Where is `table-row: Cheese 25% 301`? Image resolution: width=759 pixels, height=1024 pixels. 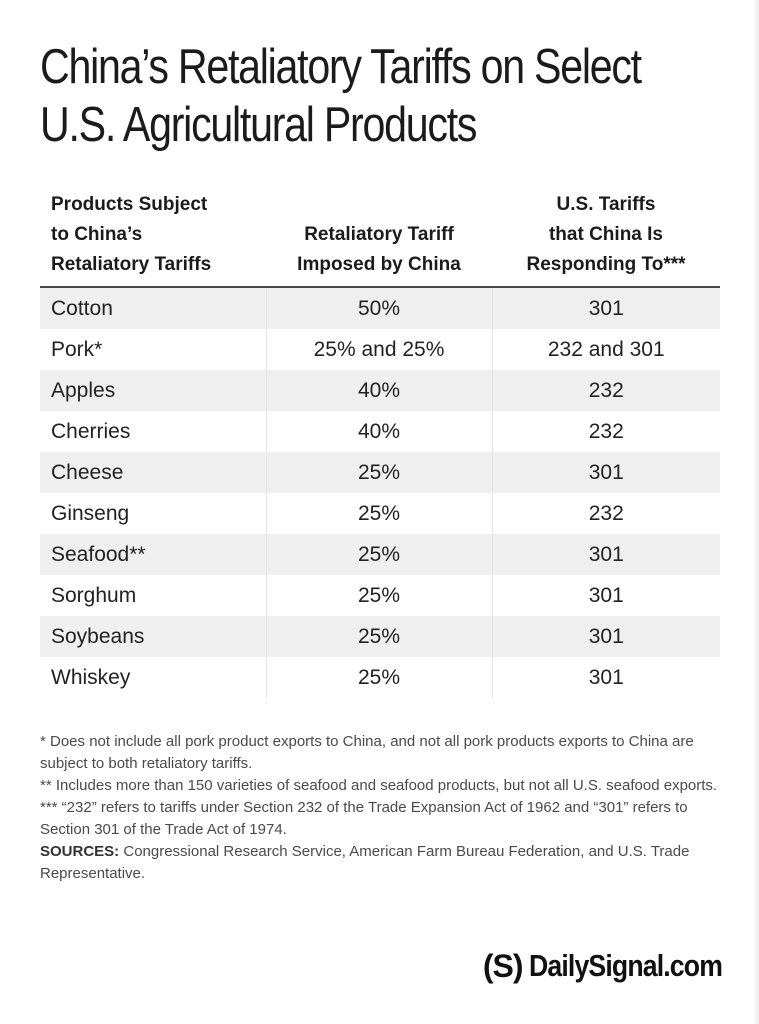 table-row: Cheese 25% 301 is located at coordinates (380, 472).